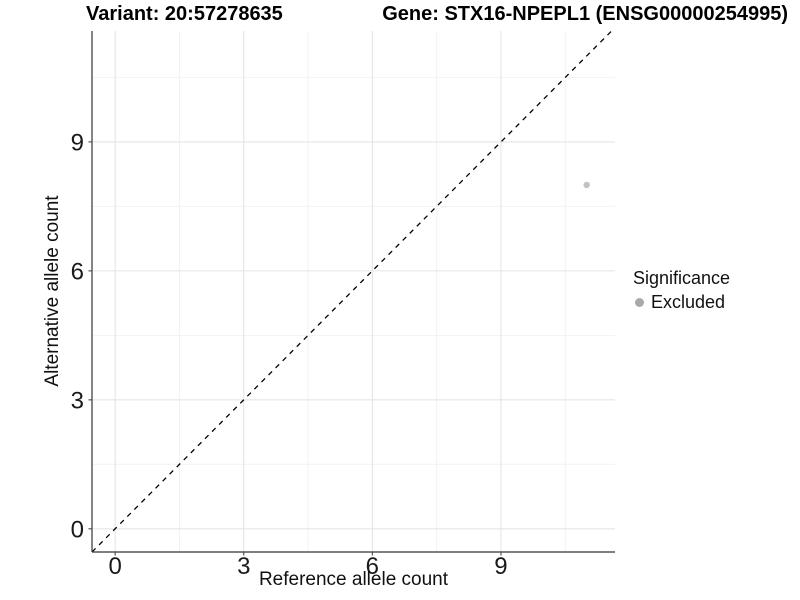 This screenshot has width=800, height=600. Describe the element at coordinates (688, 302) in the screenshot. I see `legend-item-label: Excluded` at that location.